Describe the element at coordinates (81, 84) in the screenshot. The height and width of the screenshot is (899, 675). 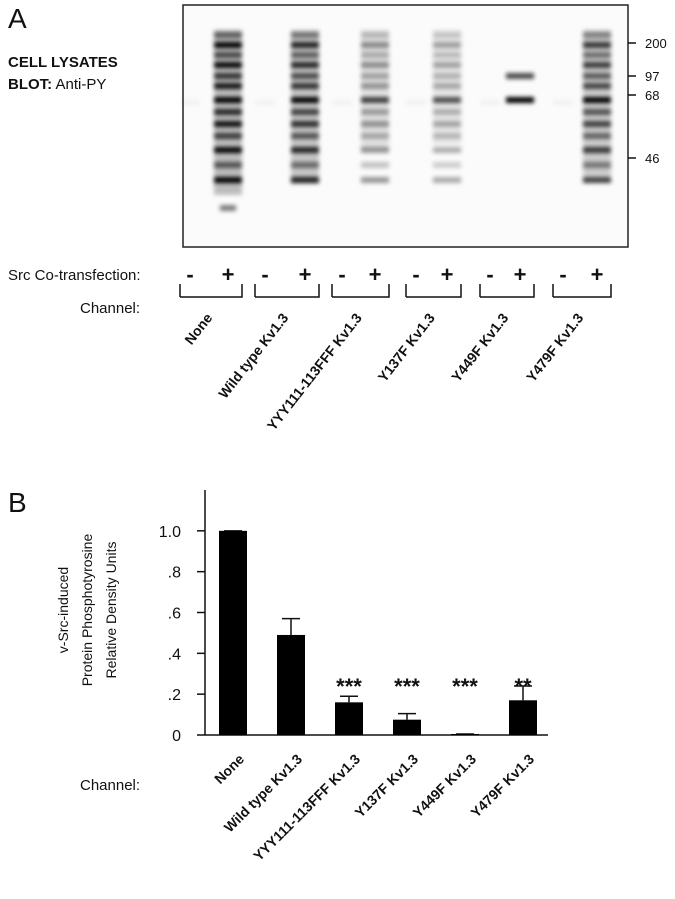
I see `blot-antibody: Anti-PY` at that location.